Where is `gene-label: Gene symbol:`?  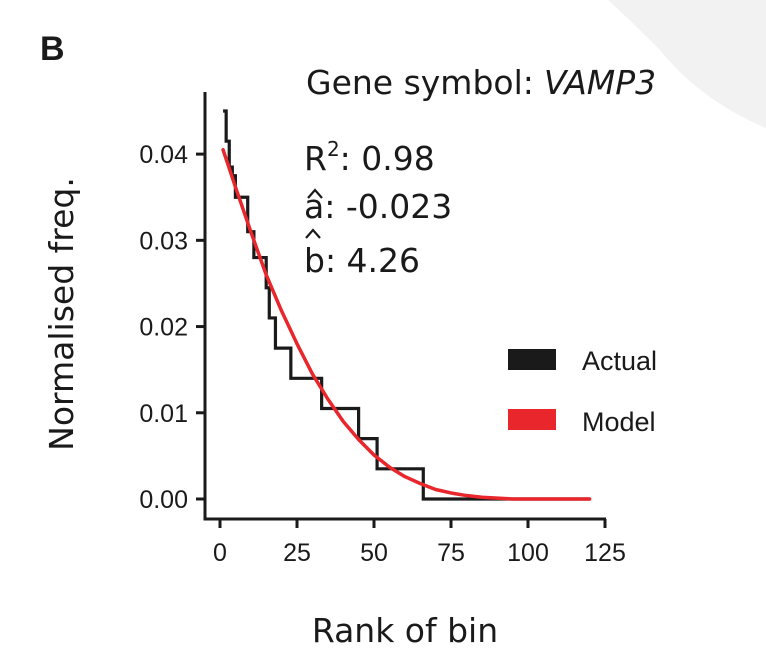 gene-label: Gene symbol: is located at coordinates (420, 82).